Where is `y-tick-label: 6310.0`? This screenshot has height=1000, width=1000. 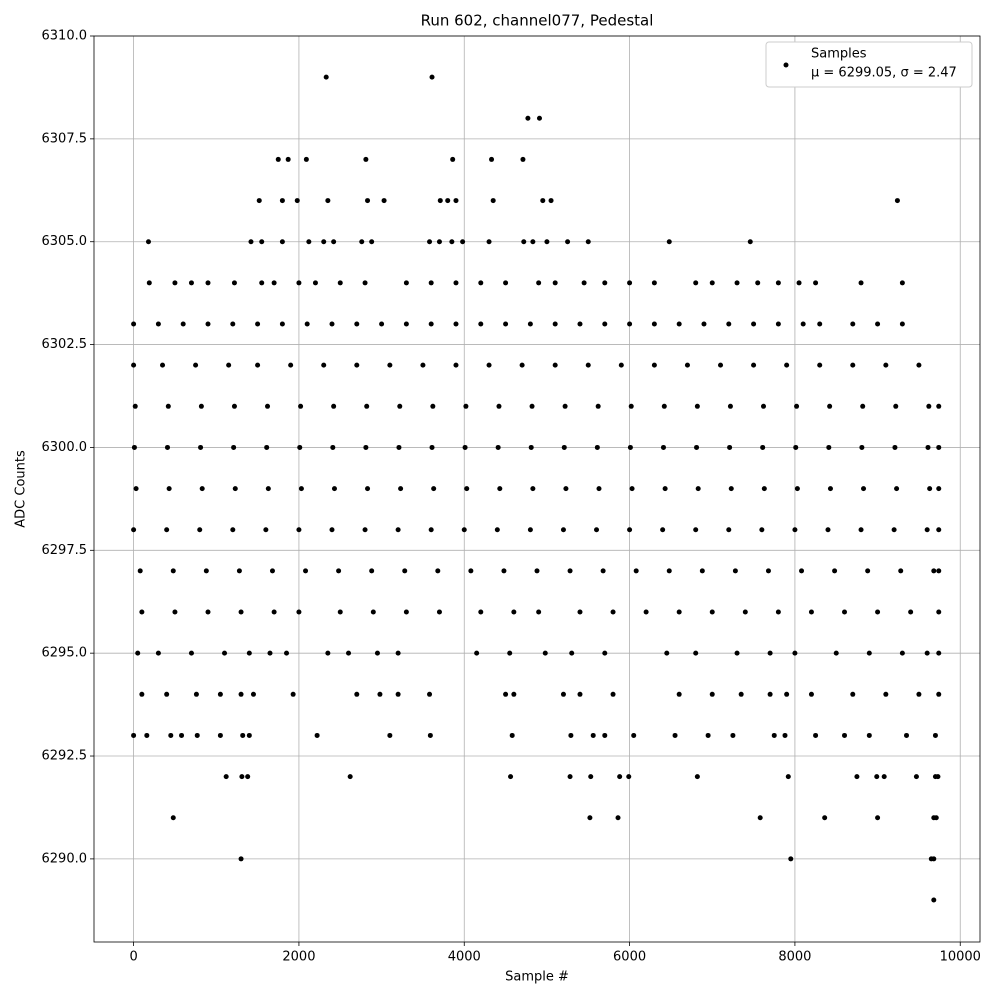 y-tick-label: 6310.0 is located at coordinates (65, 36).